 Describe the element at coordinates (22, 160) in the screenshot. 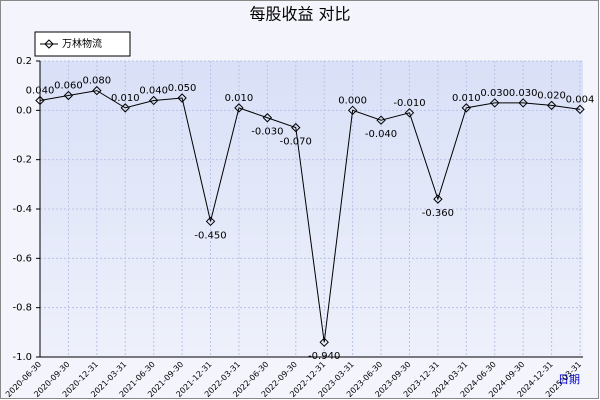

I see `y-tick-label: -0.2` at that location.